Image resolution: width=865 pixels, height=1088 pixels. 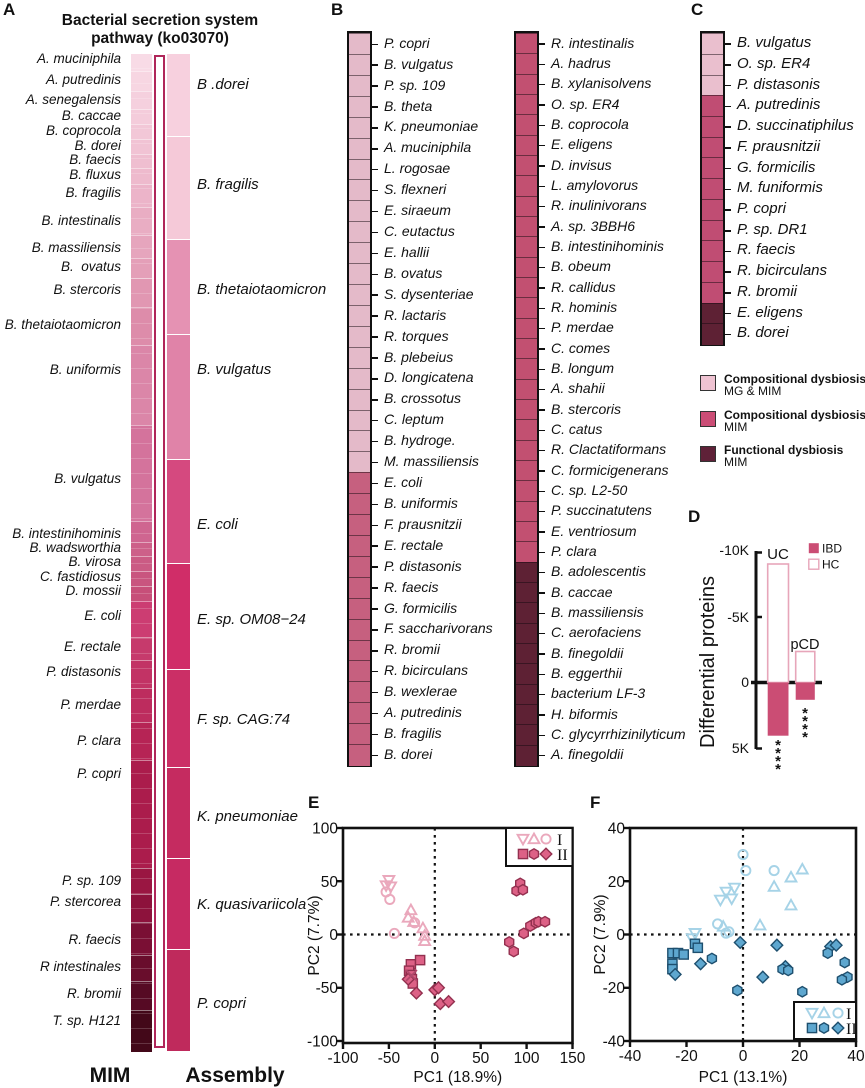 What do you see at coordinates (734, 550) in the screenshot?
I see `svg-text: -10K` at bounding box center [734, 550].